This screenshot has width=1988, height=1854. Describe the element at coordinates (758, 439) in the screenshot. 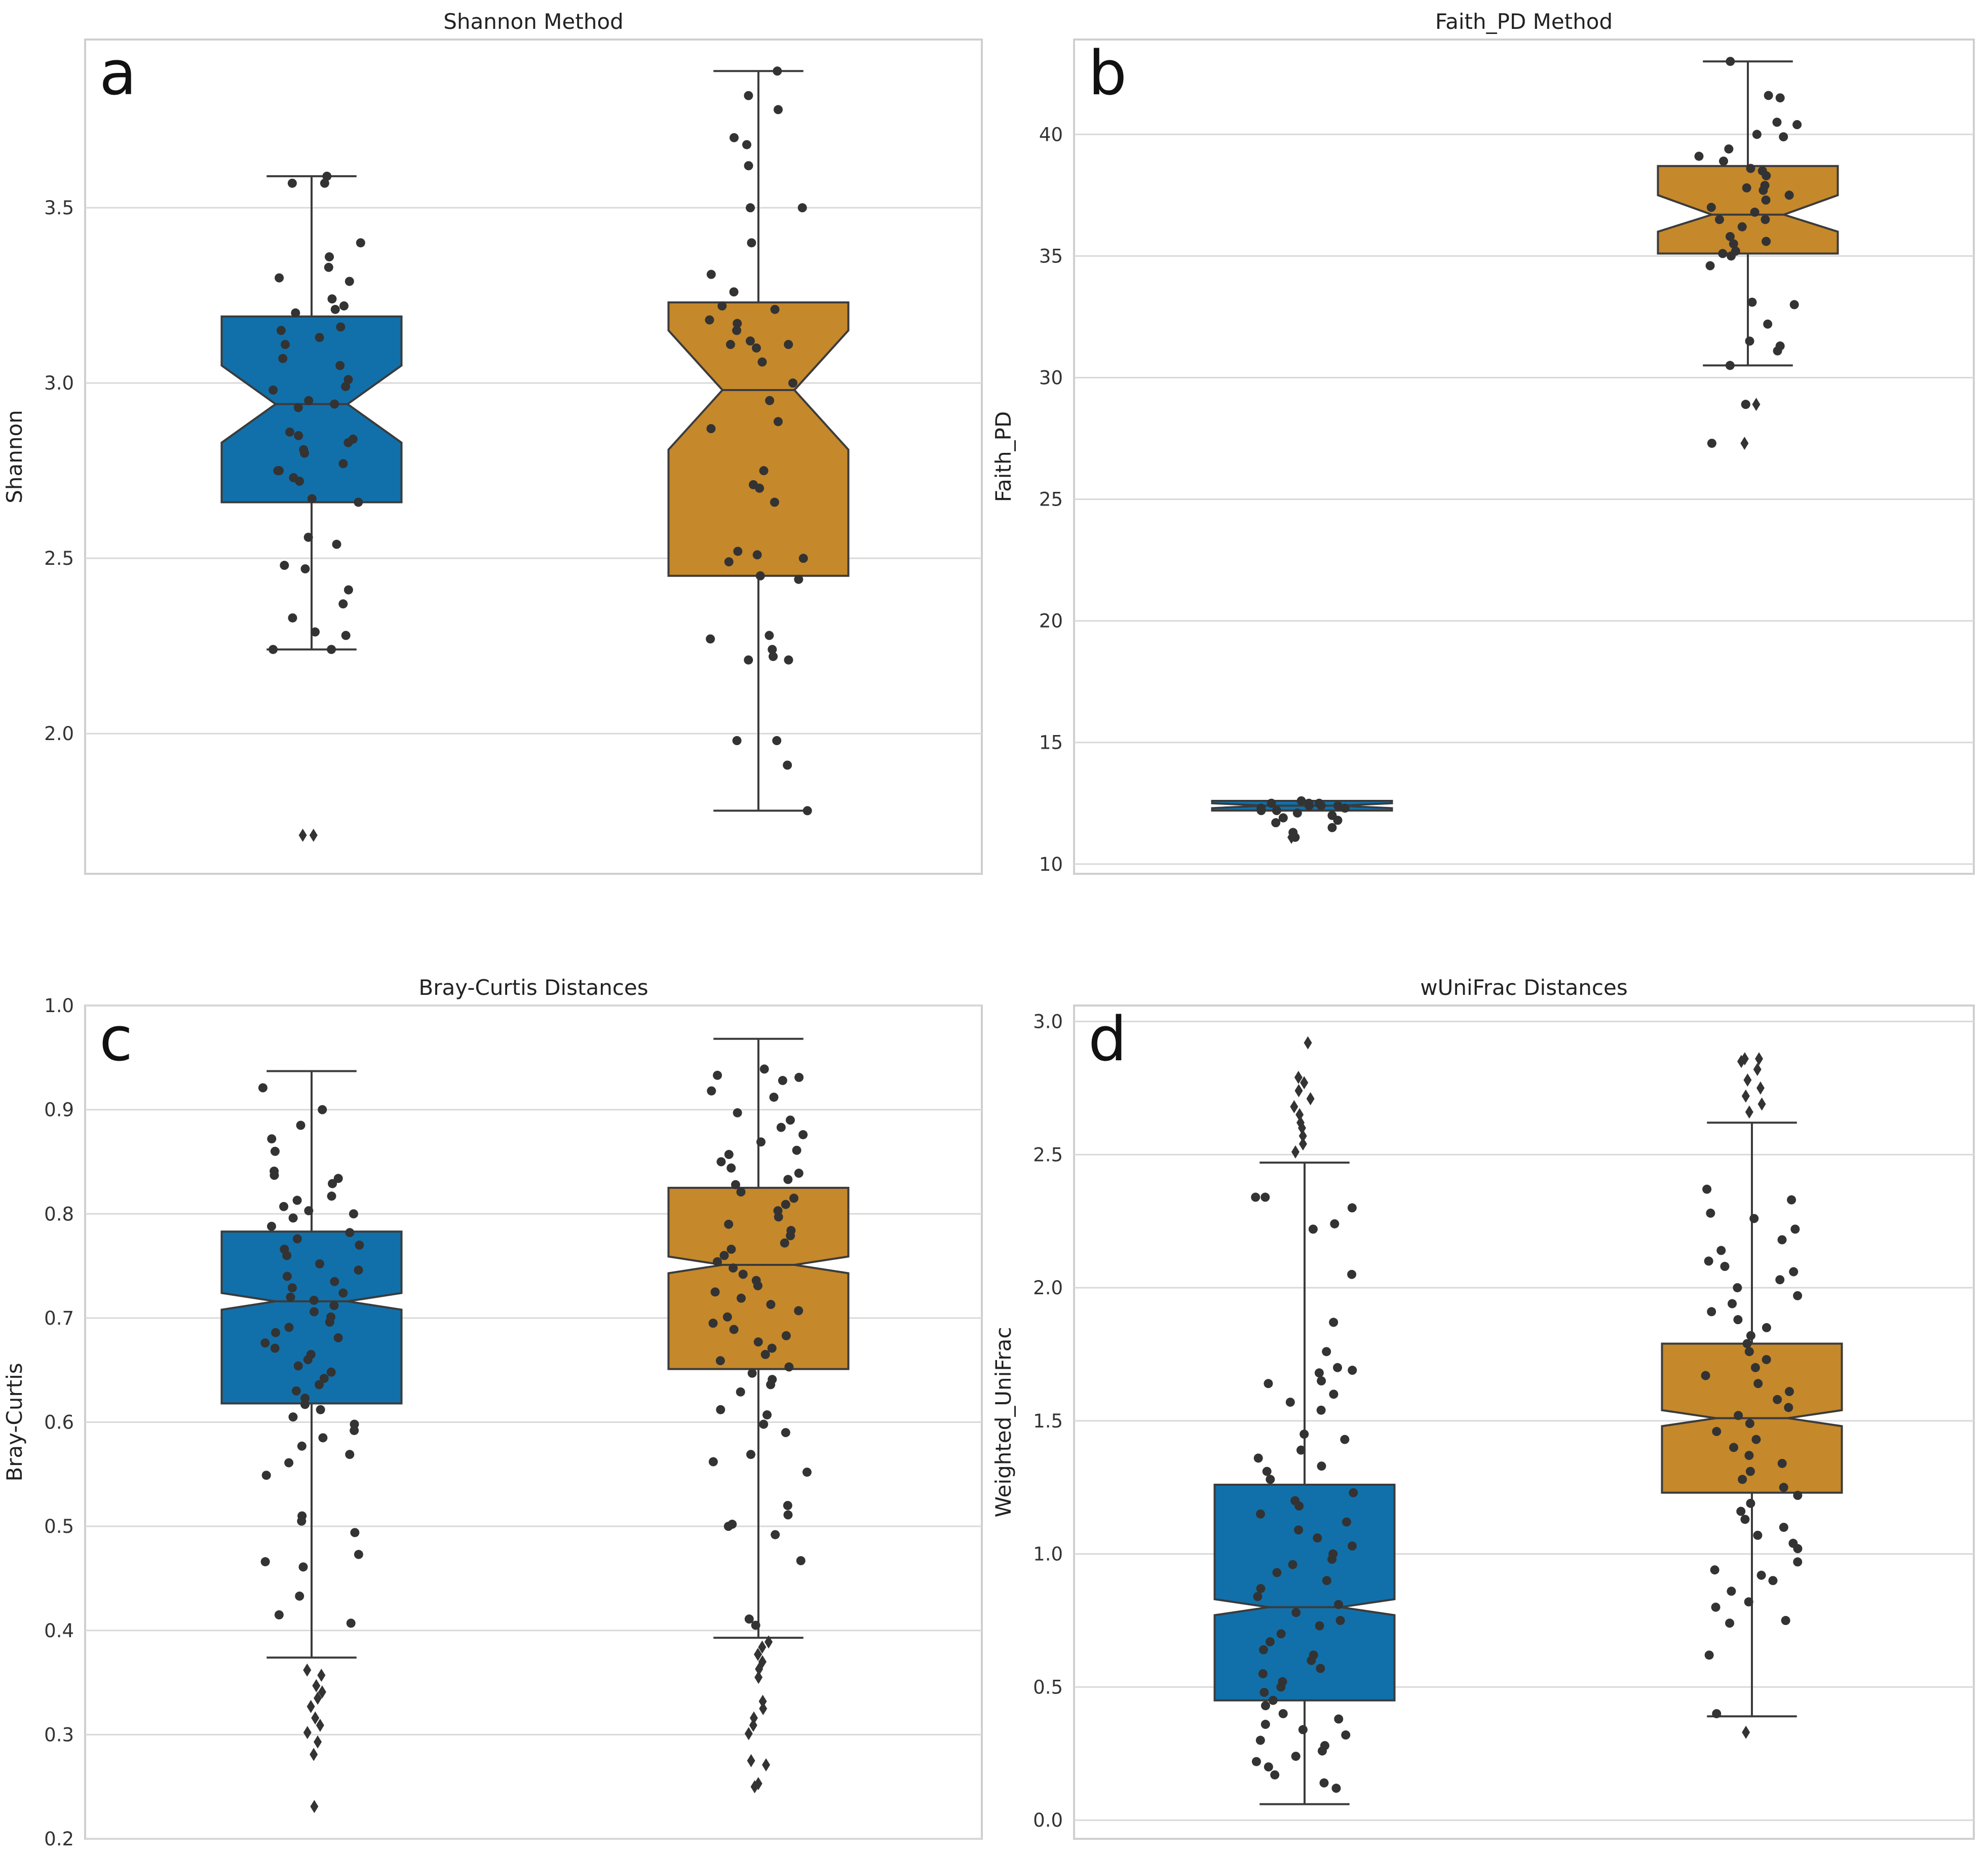

I see `box` at that location.